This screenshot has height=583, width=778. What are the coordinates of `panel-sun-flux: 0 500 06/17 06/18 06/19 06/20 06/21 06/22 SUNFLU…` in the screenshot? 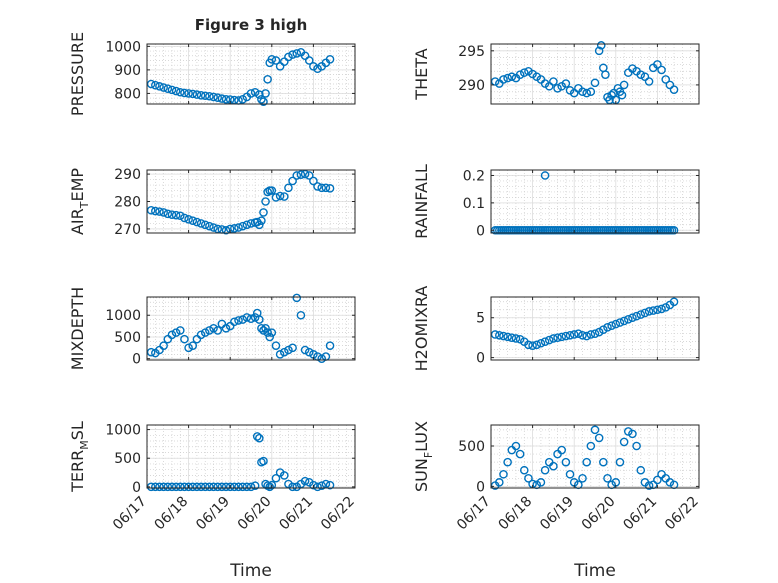 It's located at (557, 477).